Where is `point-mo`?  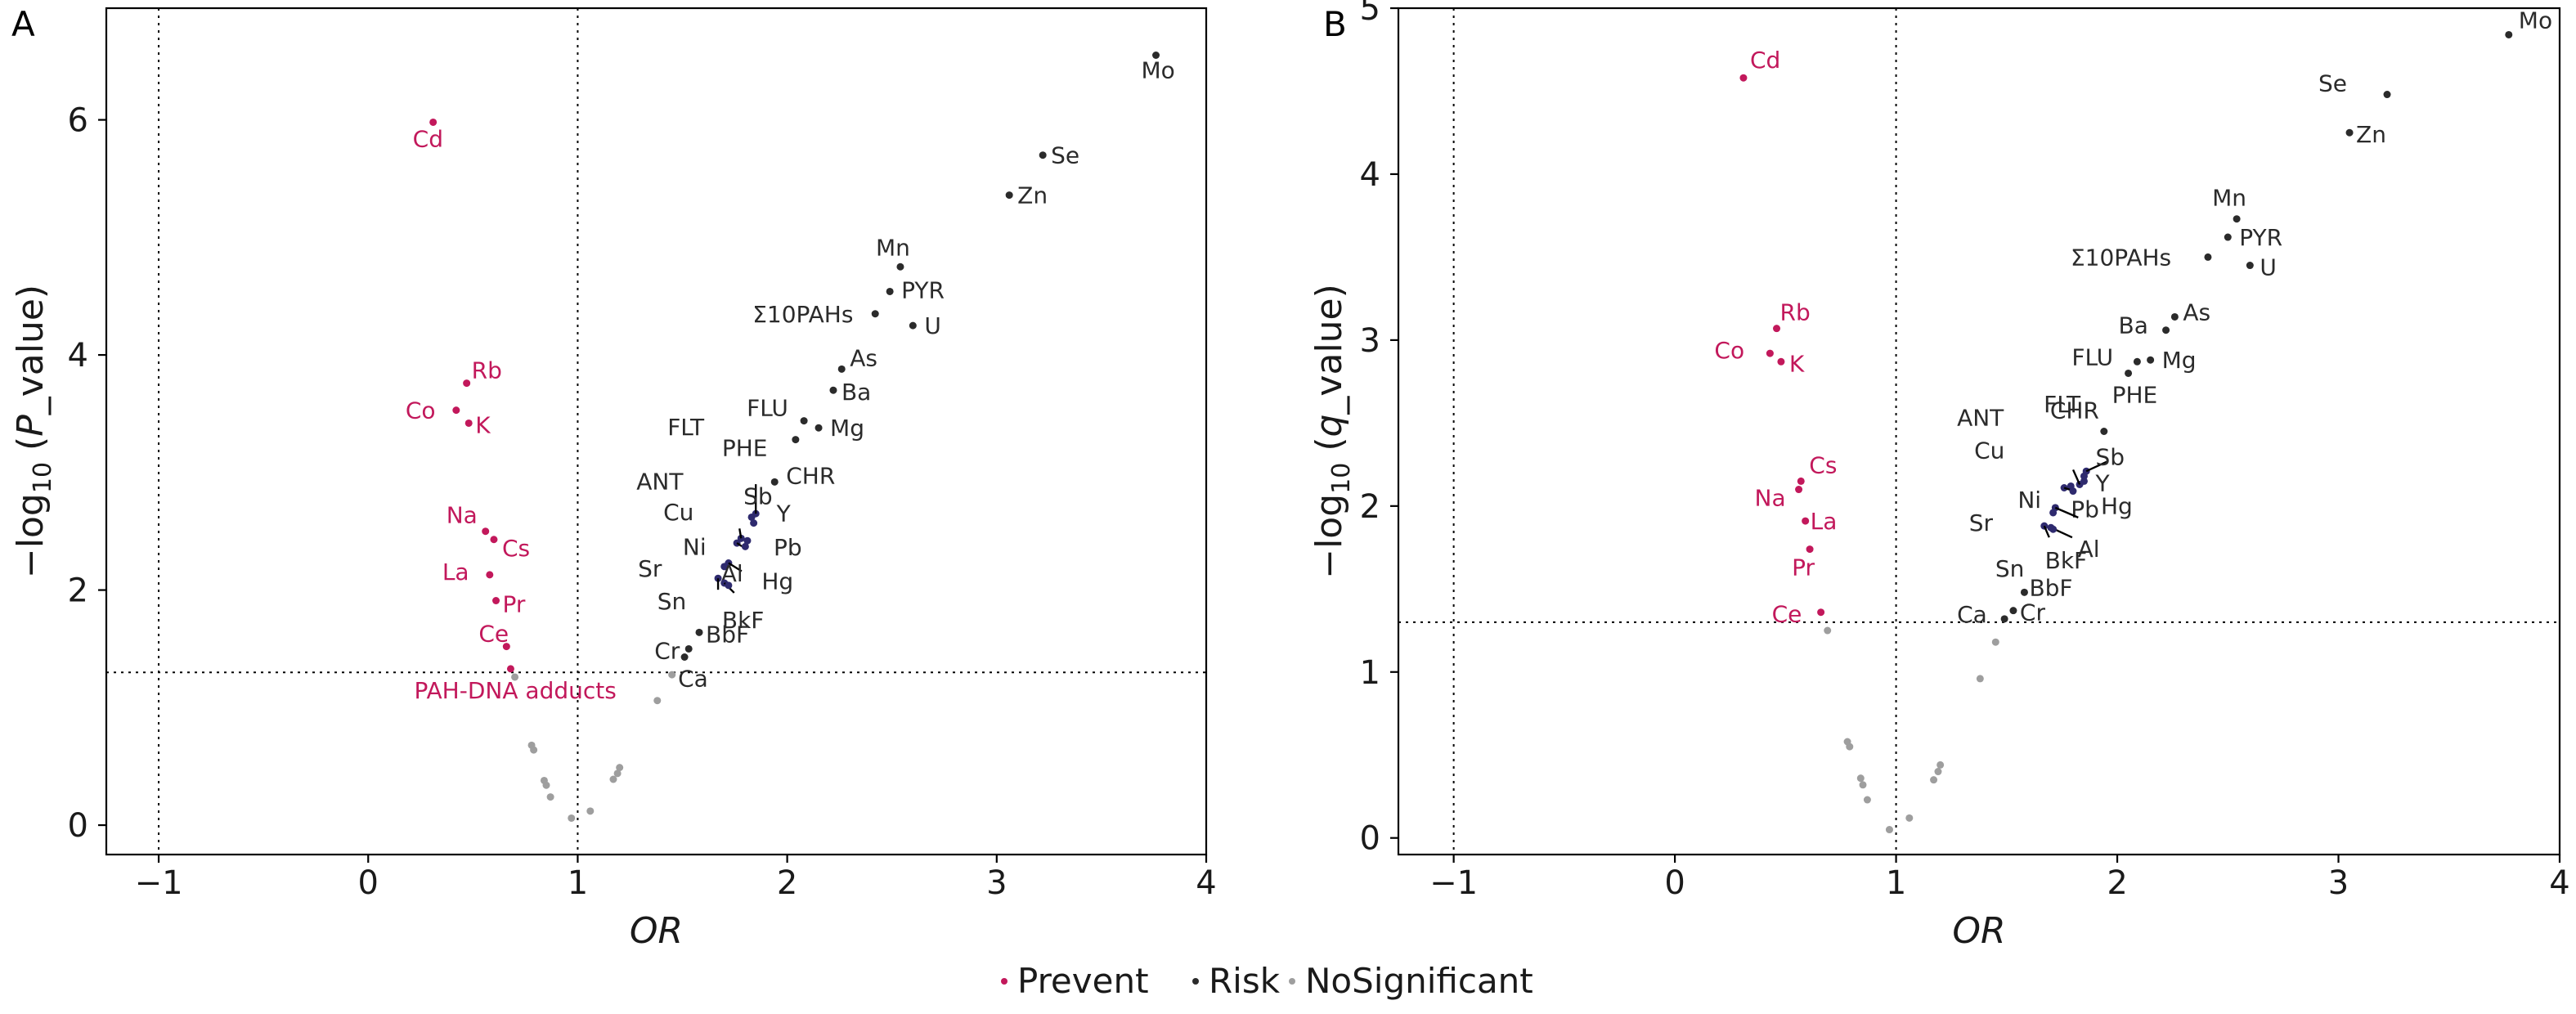 point-mo is located at coordinates (2509, 34).